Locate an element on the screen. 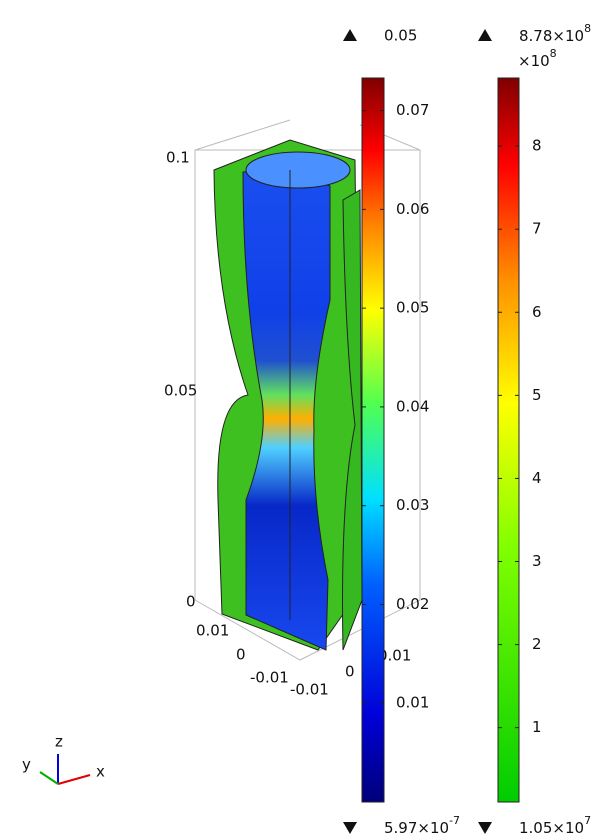  max-label-base: 8.78×10 is located at coordinates (551, 36).